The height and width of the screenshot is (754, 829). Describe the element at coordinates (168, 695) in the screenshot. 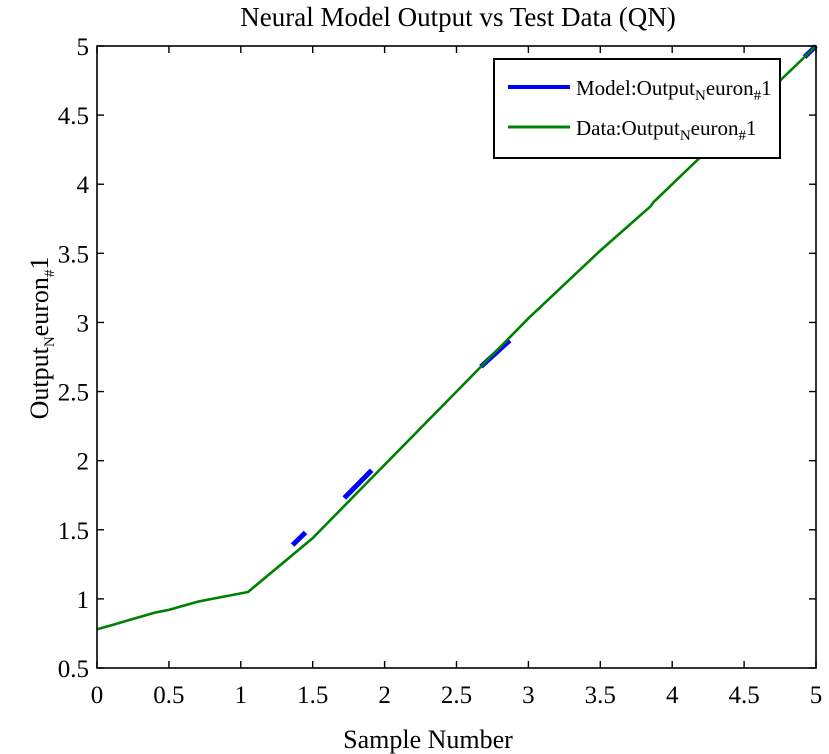

I see `x-tick-label: 0.5` at that location.